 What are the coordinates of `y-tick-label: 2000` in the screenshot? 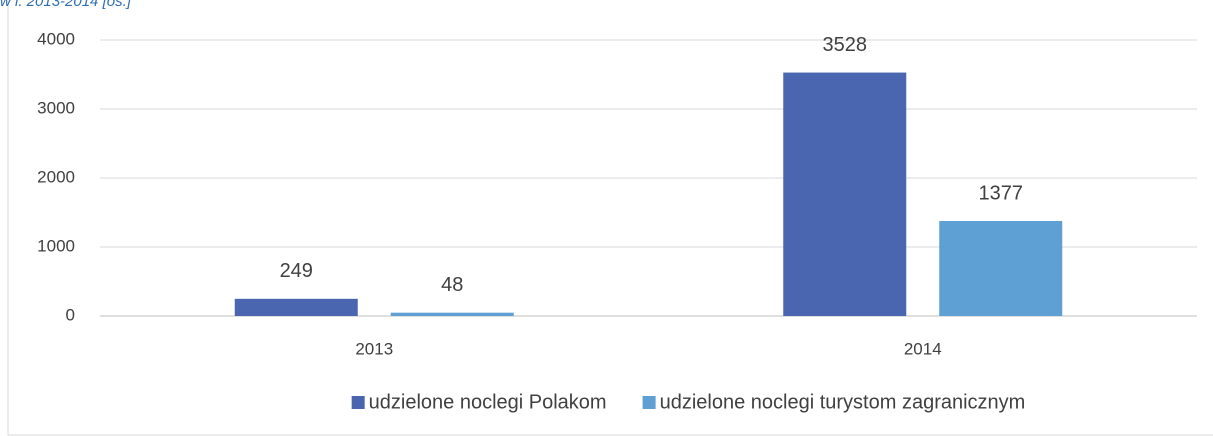 It's located at (56, 176).